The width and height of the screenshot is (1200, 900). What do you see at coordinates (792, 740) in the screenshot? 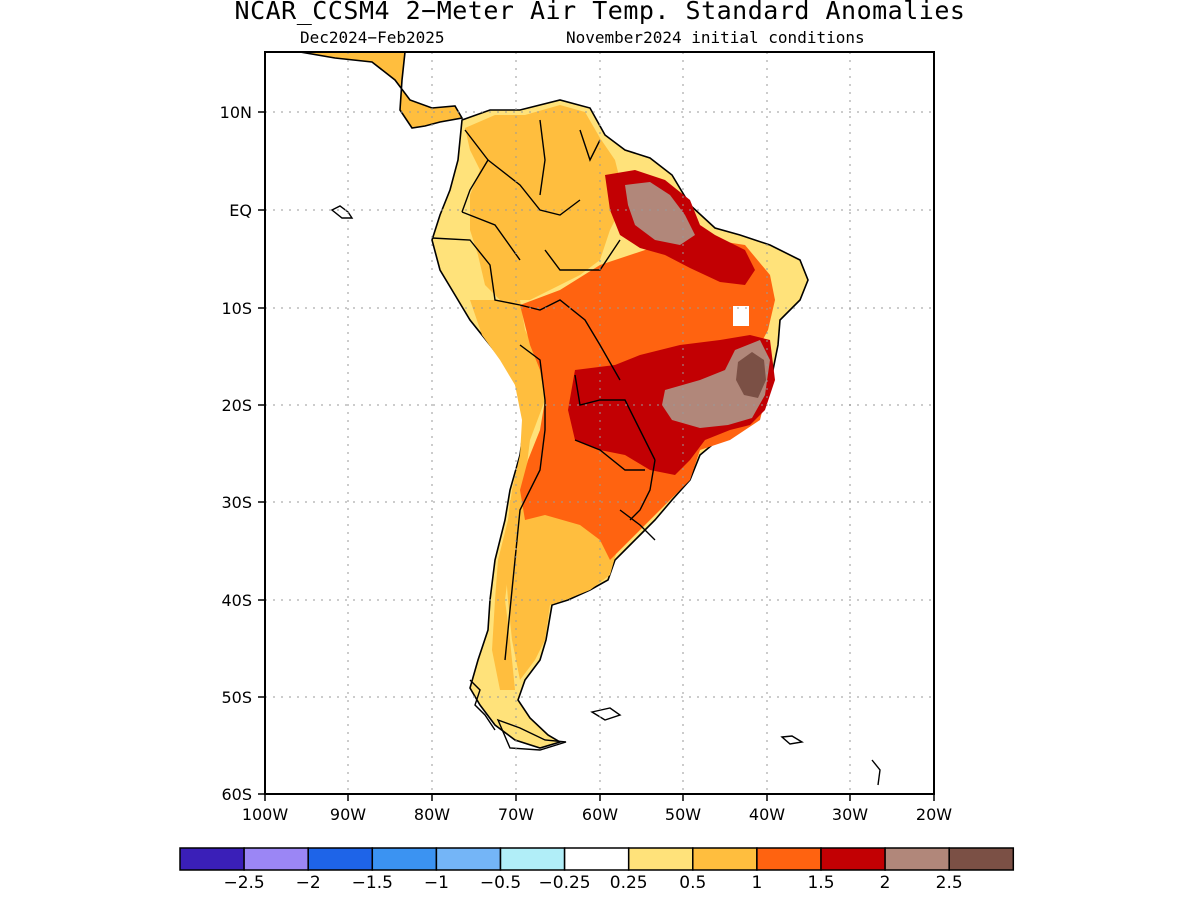
I see `south-georgia-island` at bounding box center [792, 740].